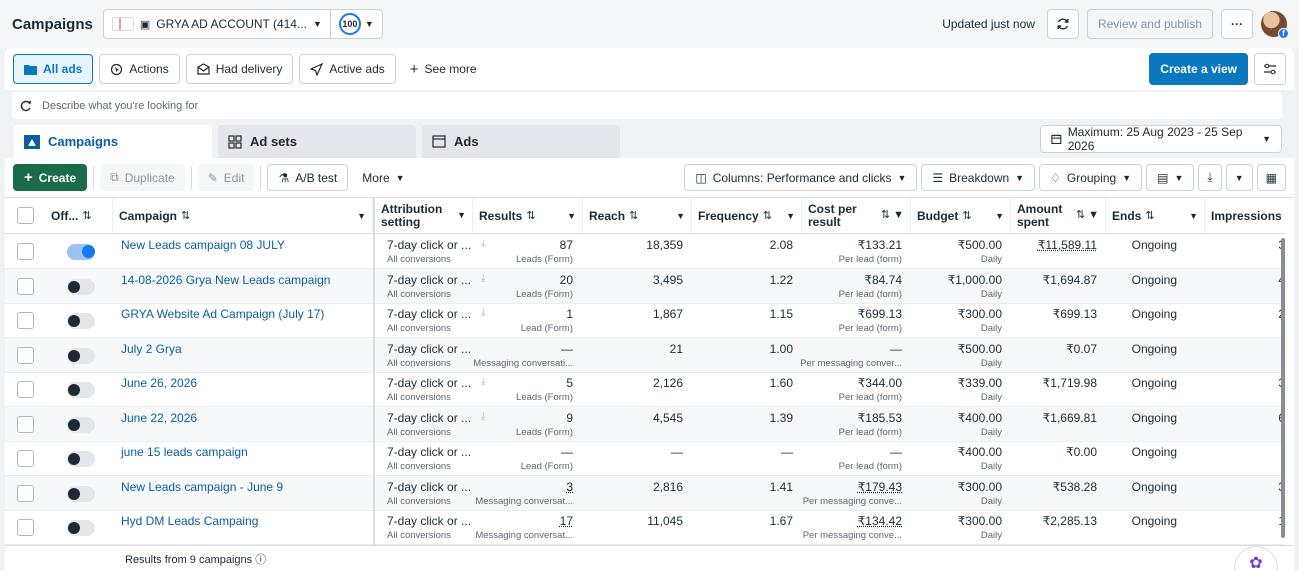 This screenshot has width=1299, height=571. I want to click on more-options-button: ···, so click(1237, 24).